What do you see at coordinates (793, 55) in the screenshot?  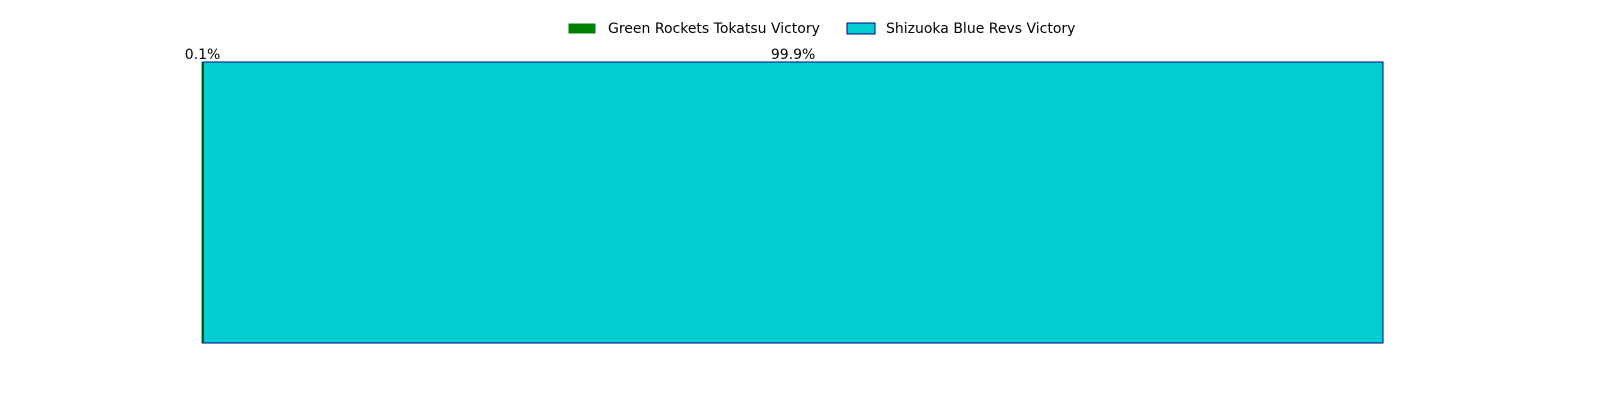 I see `data-label-1: 99.9%` at bounding box center [793, 55].